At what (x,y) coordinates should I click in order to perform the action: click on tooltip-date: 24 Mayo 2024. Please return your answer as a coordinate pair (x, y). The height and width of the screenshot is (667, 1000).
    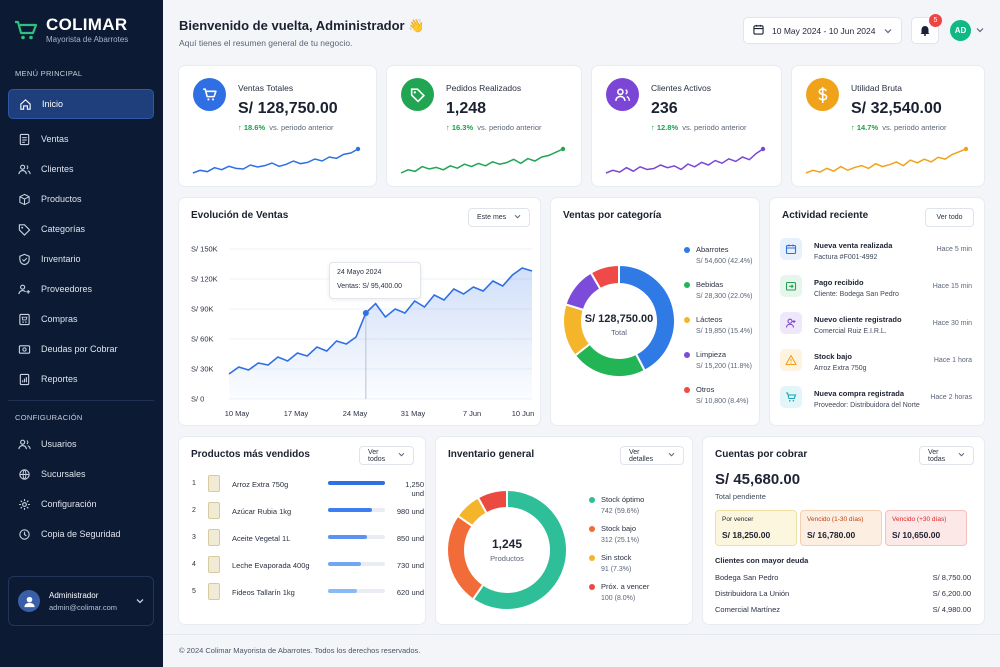
    Looking at the image, I should click on (359, 272).